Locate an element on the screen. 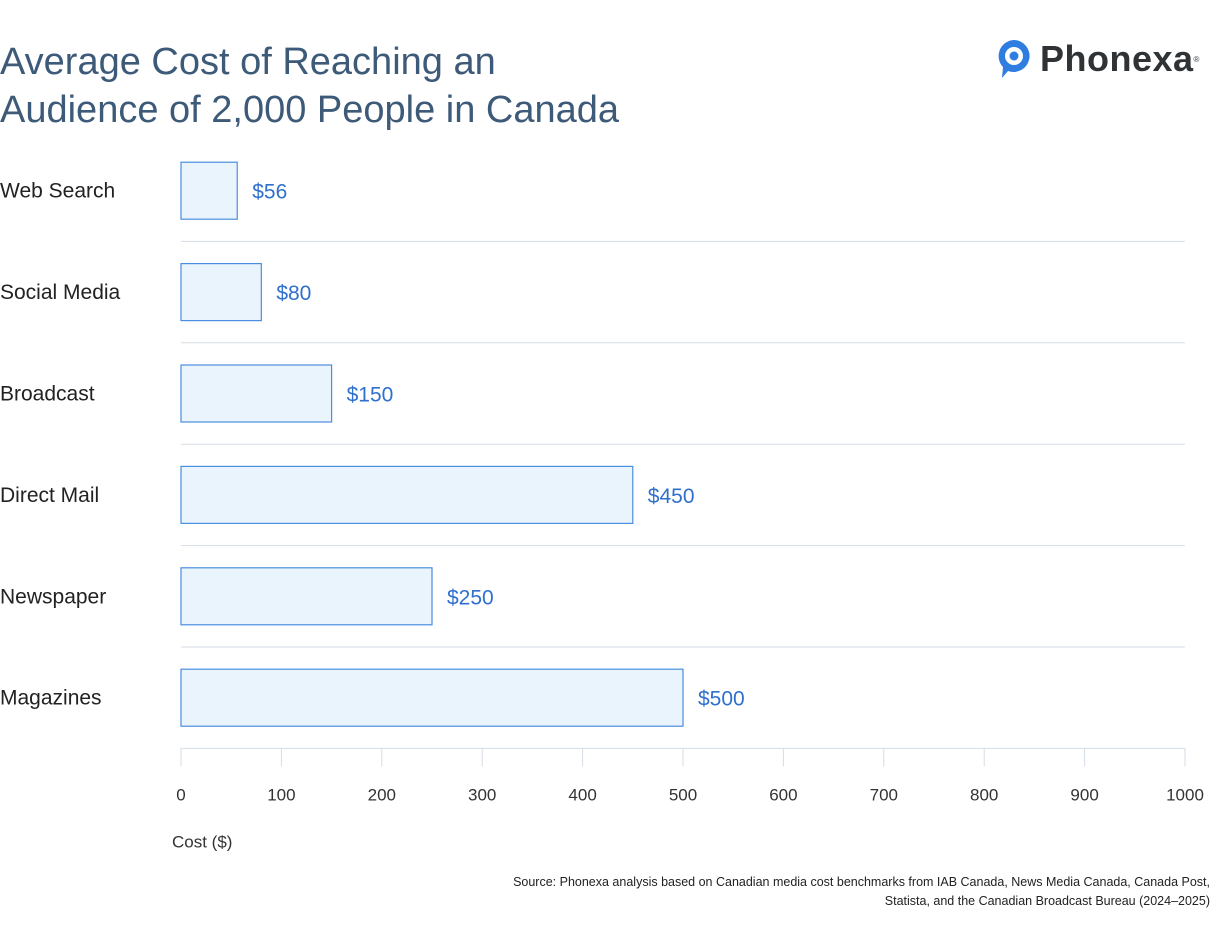 The width and height of the screenshot is (1210, 937). x-tick-label: 600 is located at coordinates (783, 794).